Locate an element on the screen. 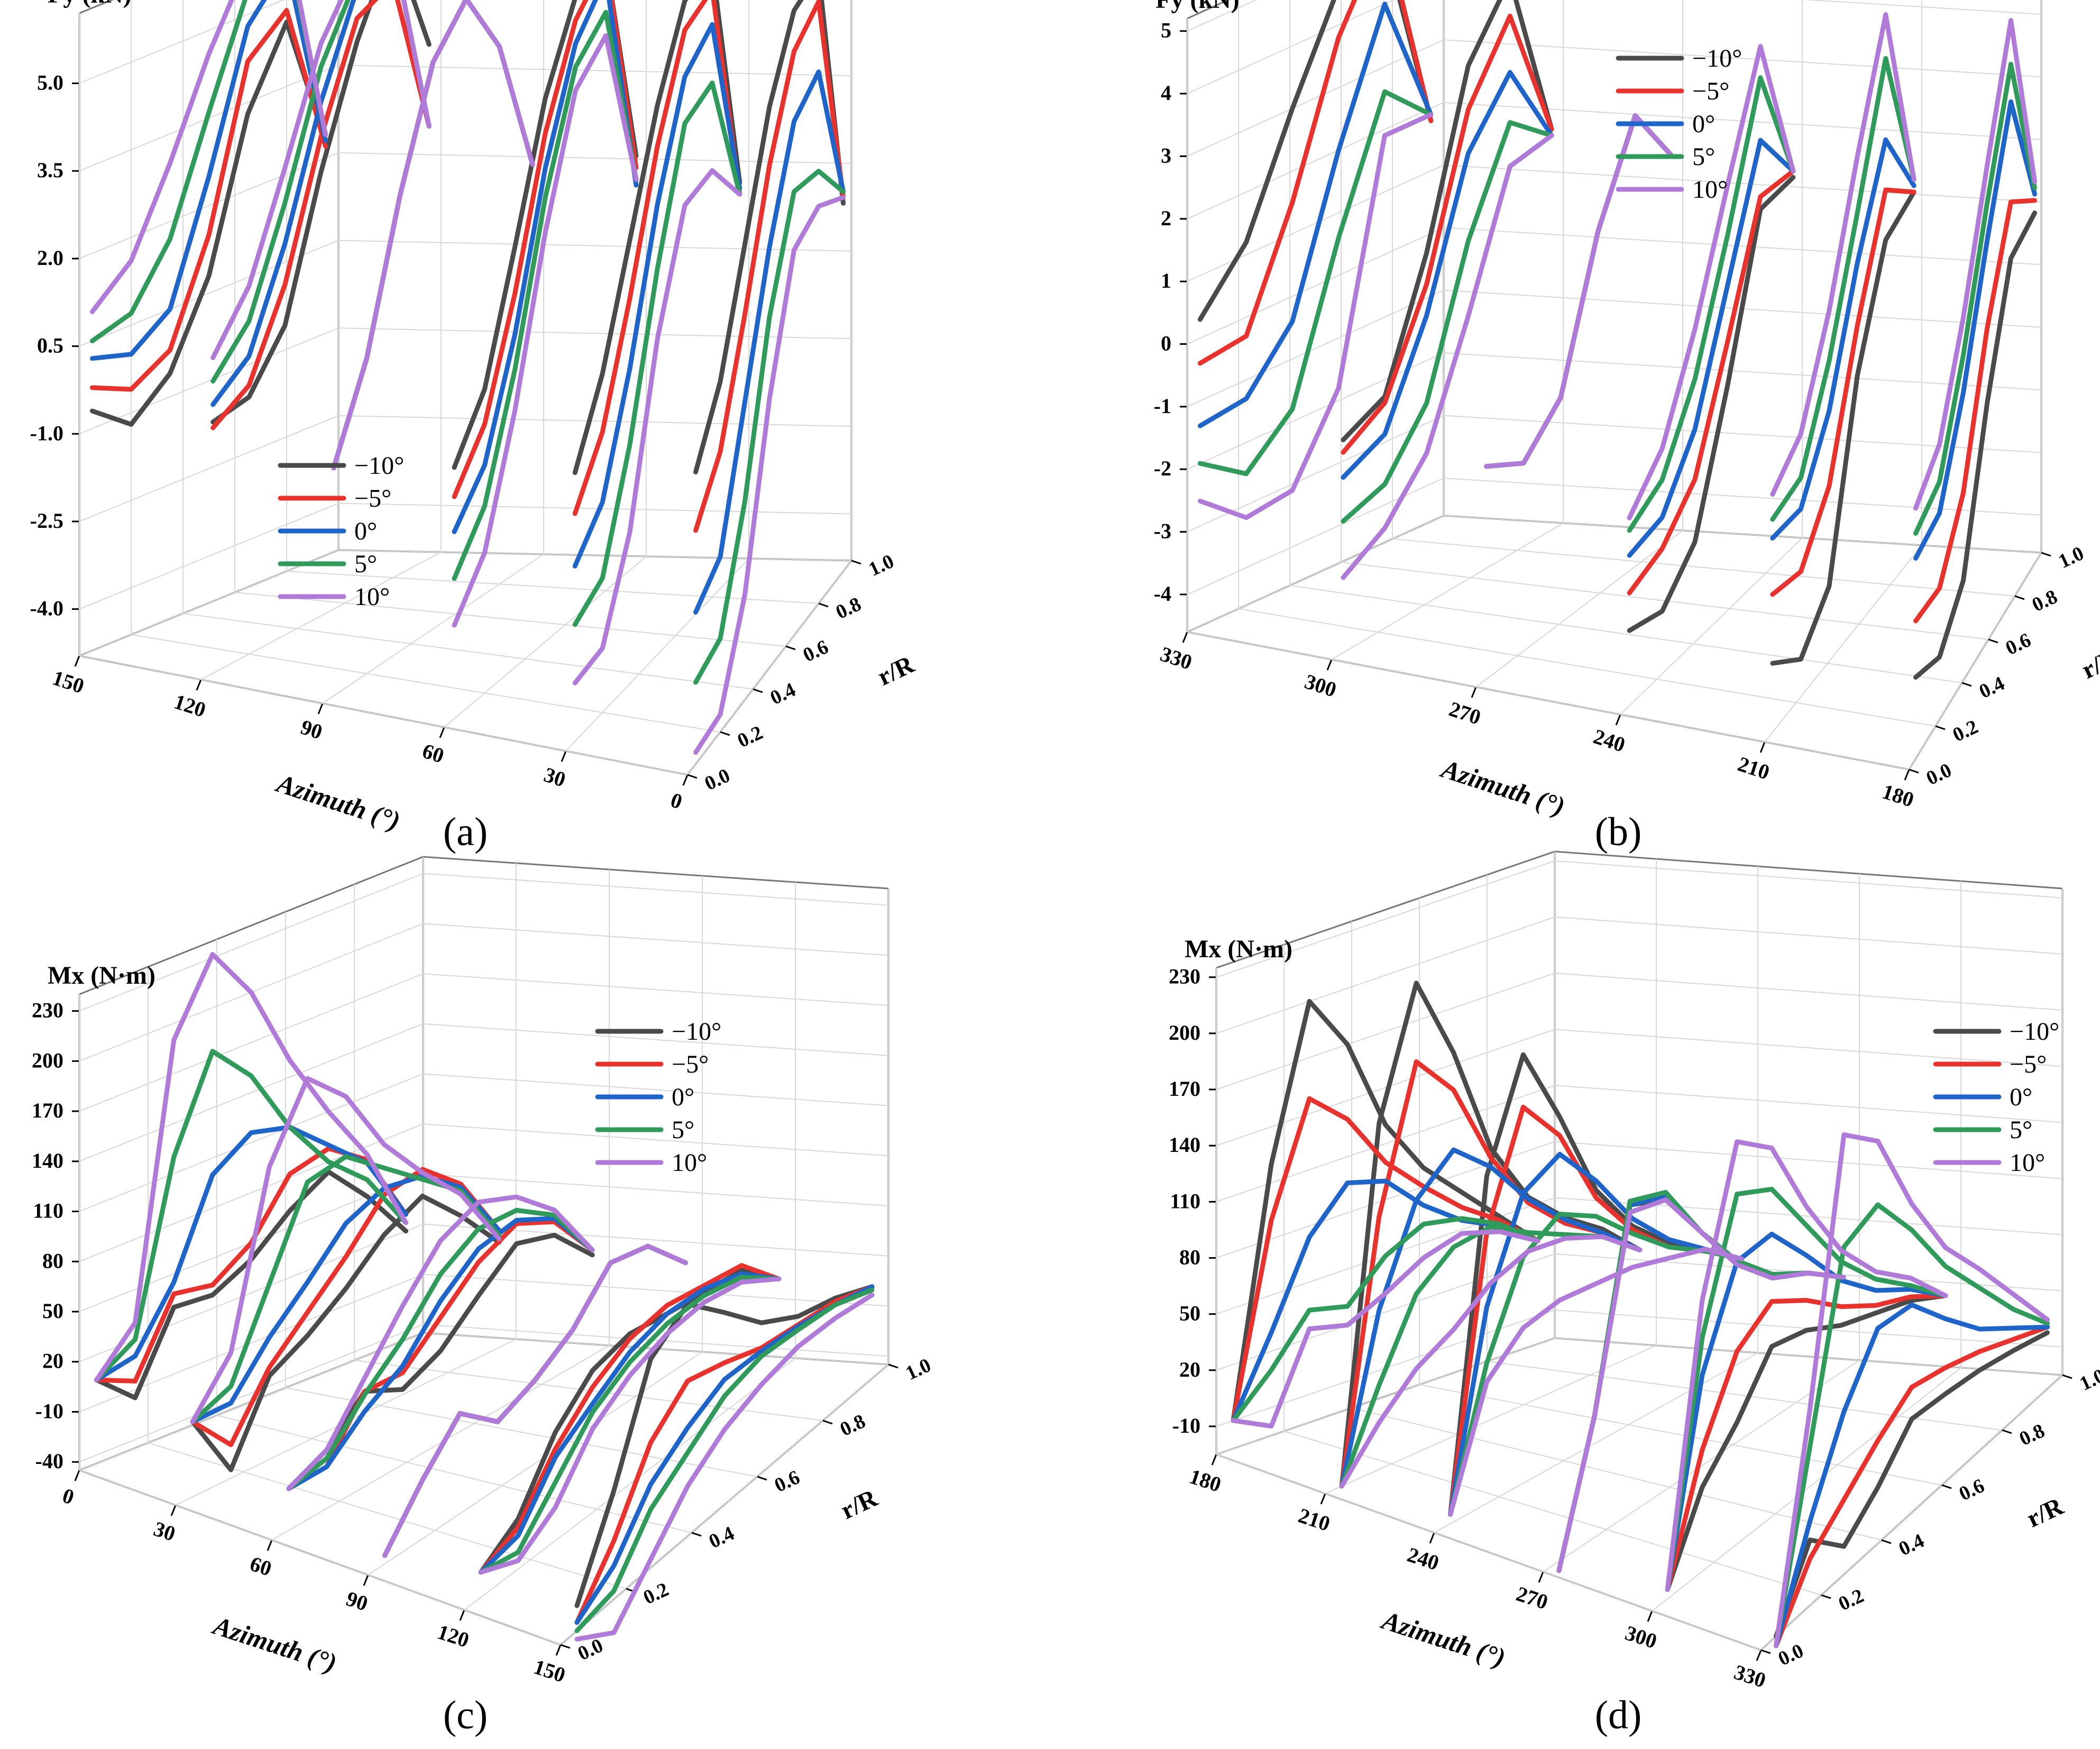 The image size is (2100, 1749). x-gridline is located at coordinates (535, 1226).